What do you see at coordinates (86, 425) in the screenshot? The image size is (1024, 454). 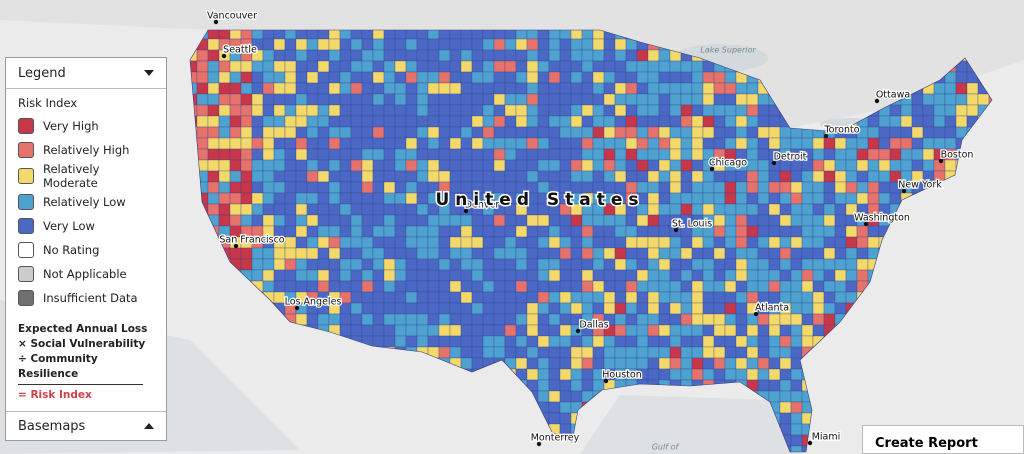 I see `basemaps-toggle: Basemaps` at bounding box center [86, 425].